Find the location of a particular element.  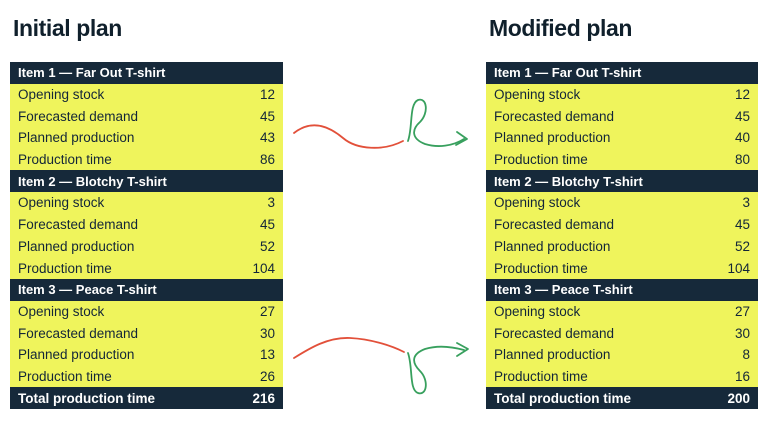

total-value: 200 is located at coordinates (738, 398).